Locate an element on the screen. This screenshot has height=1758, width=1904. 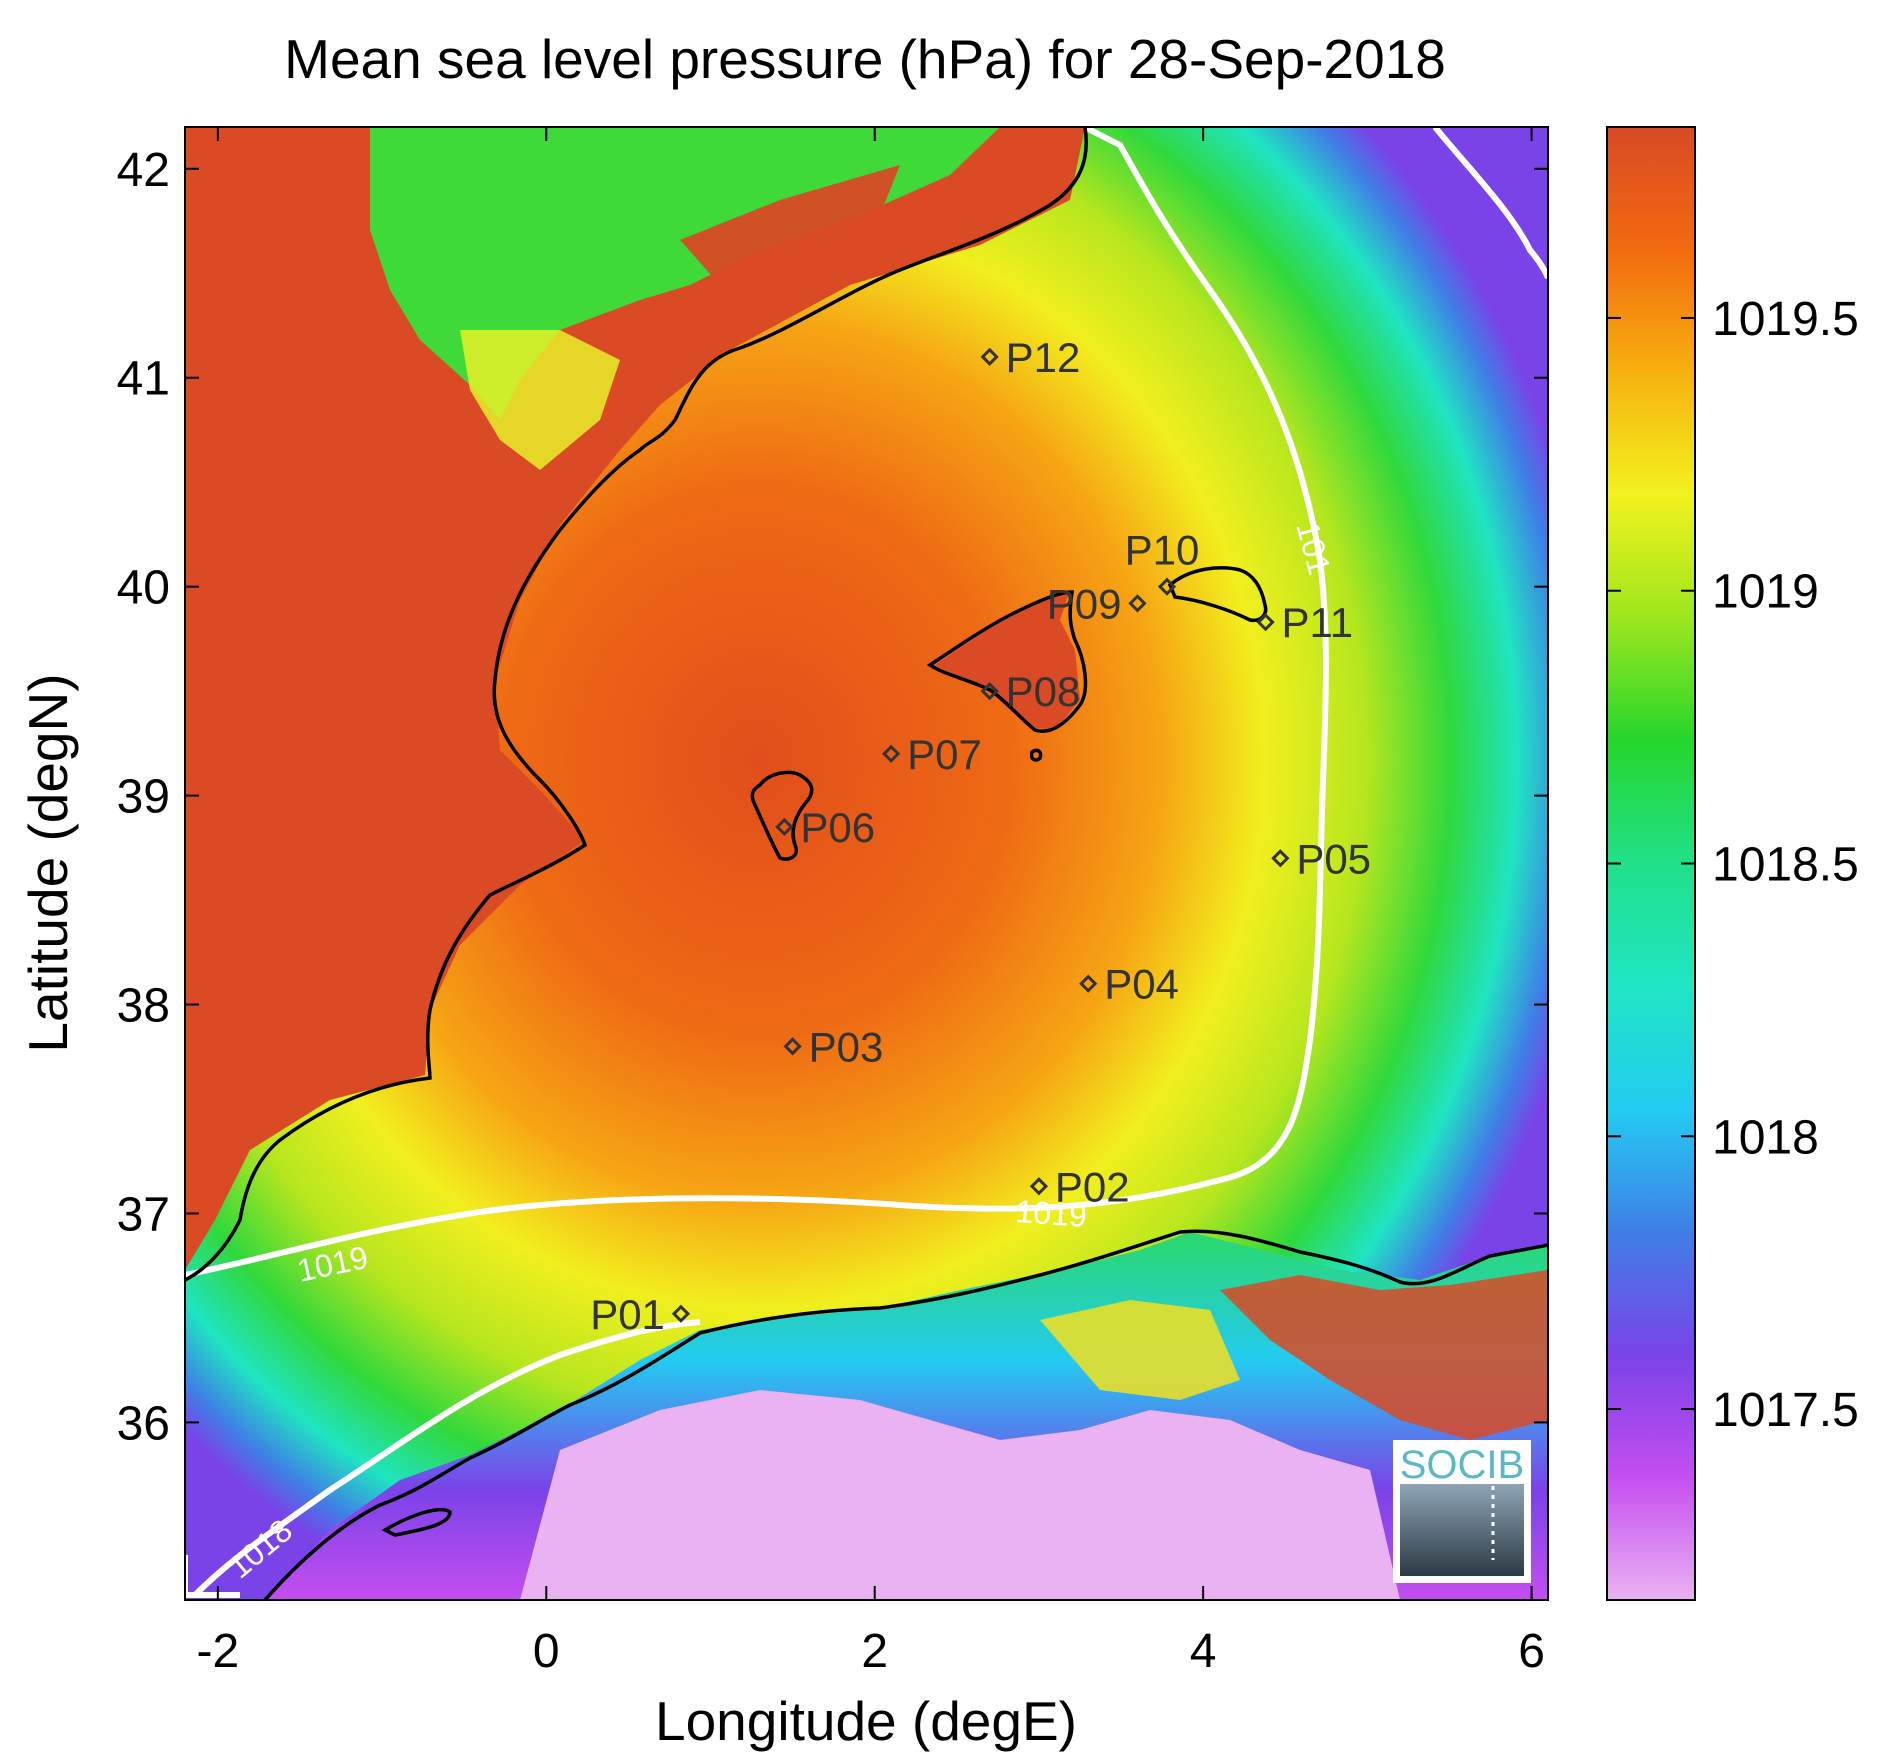
colorbar-tick-label: 1018.5 is located at coordinates (1785, 865).